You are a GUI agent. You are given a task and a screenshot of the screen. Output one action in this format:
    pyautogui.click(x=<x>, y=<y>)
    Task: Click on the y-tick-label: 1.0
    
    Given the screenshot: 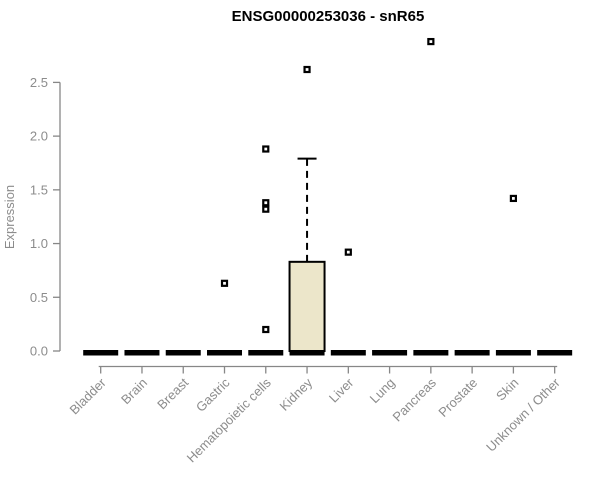 What is the action you would take?
    pyautogui.click(x=39, y=243)
    